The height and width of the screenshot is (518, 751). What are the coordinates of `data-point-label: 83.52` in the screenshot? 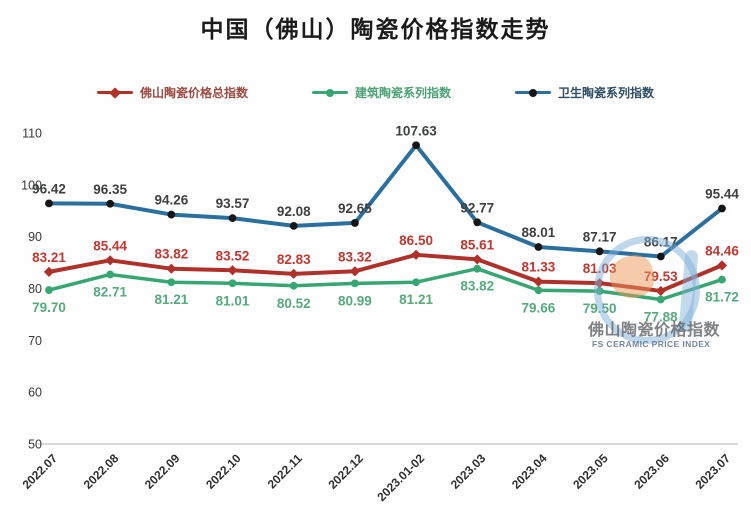 It's located at (233, 255).